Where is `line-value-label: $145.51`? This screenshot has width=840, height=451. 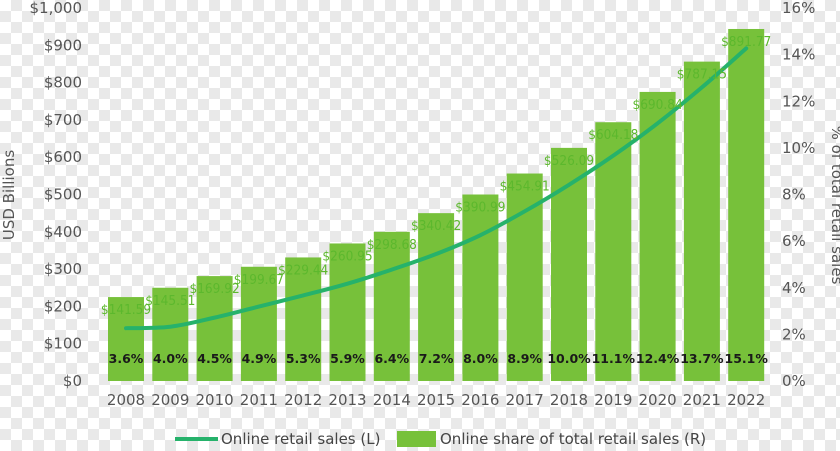
line-value-label: $145.51 is located at coordinates (170, 301).